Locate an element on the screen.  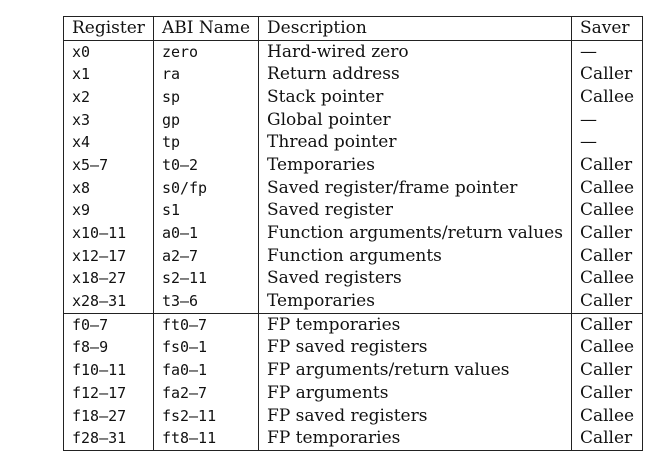
header-register: Register is located at coordinates (108, 28).